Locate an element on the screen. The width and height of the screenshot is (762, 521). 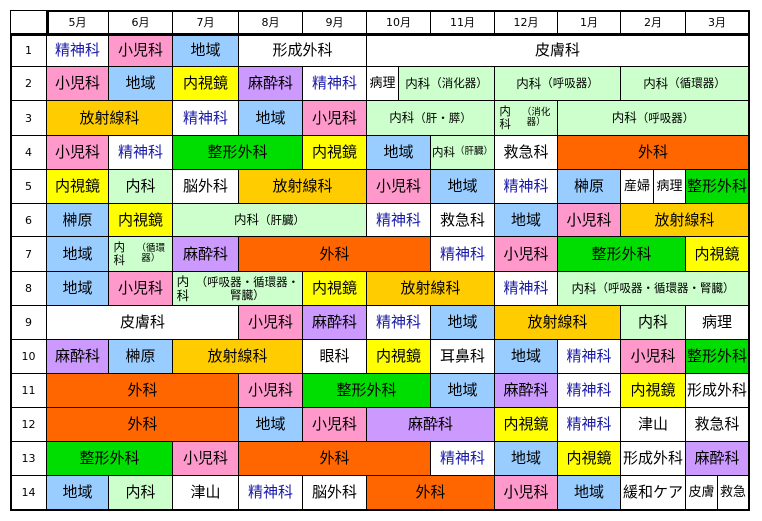
month-header: 10月 is located at coordinates (399, 22).